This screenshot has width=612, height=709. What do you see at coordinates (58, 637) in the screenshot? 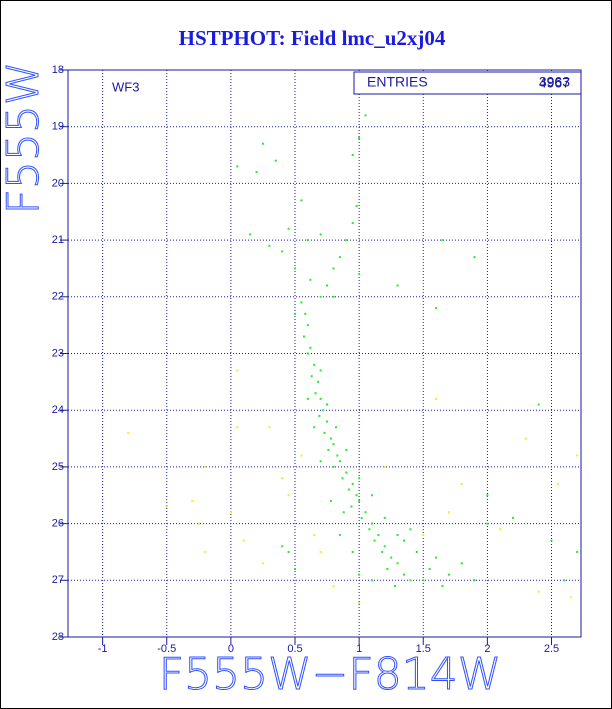
I see `y-tick-label: 28` at bounding box center [58, 637].